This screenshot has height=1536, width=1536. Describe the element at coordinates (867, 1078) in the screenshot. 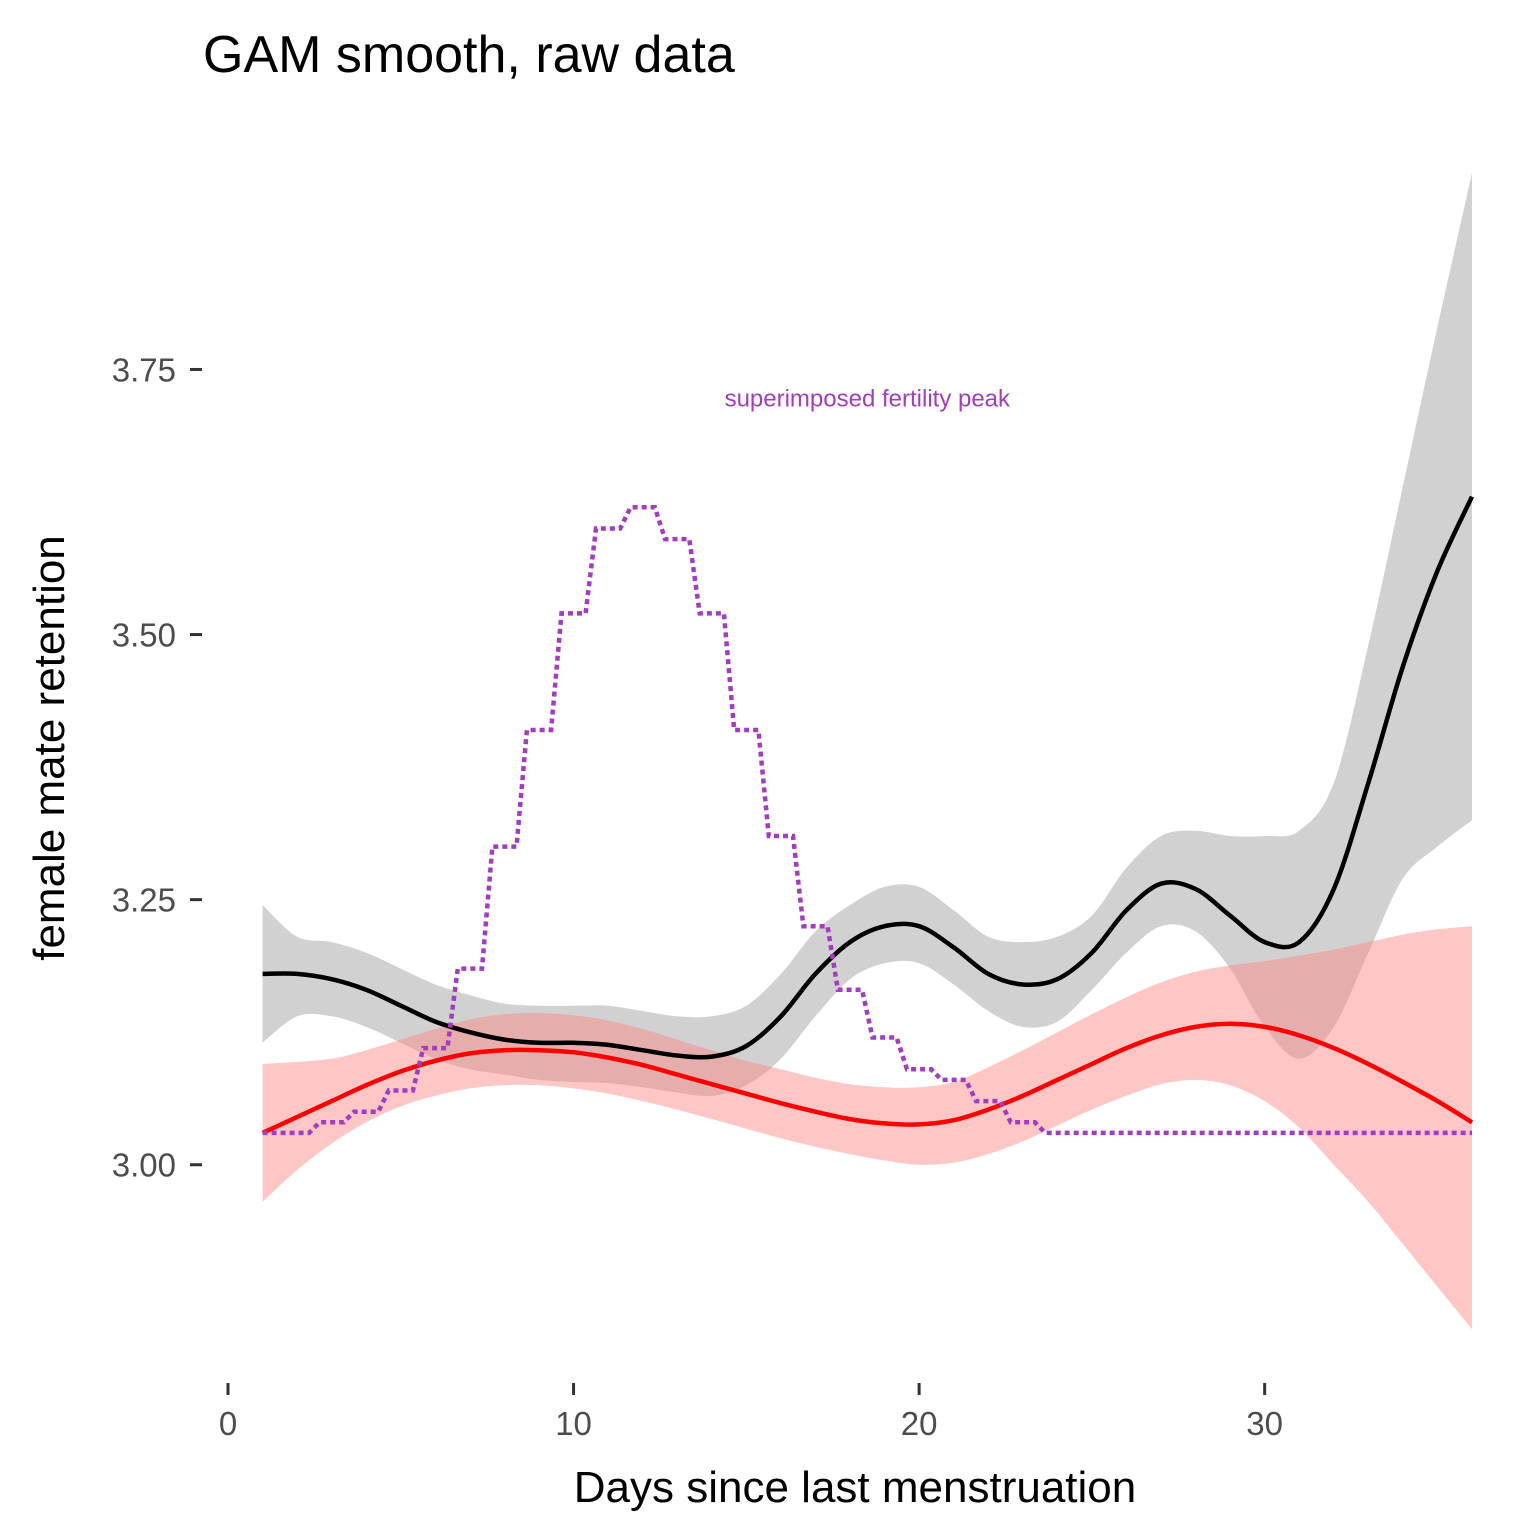

I see `series-1-line` at that location.